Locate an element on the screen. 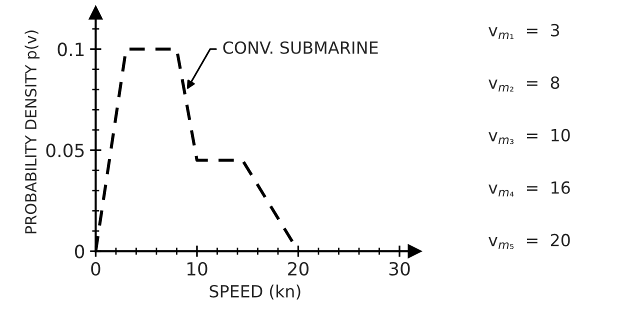  annotation: CONV. SUBMARINE is located at coordinates (300, 47).